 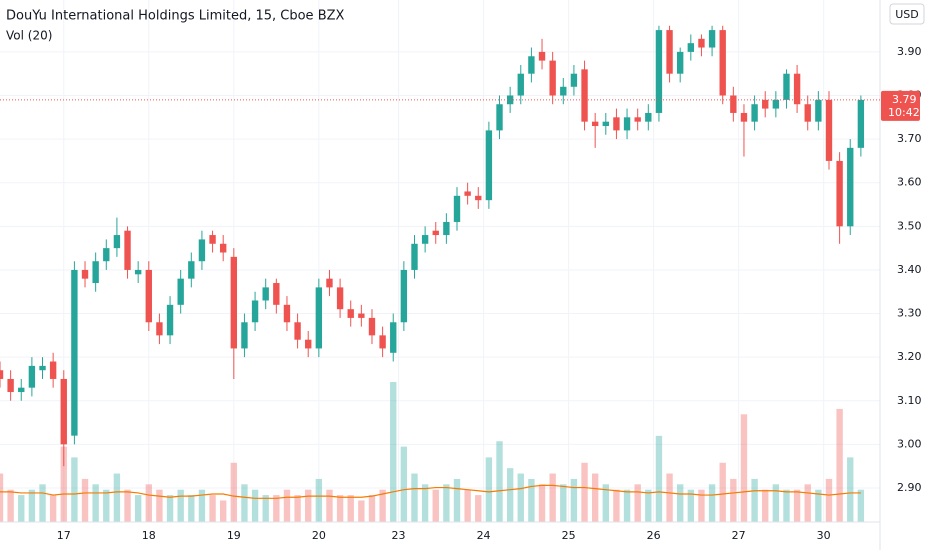 What do you see at coordinates (909, 182) in the screenshot?
I see `y-tick-label: 3.60` at bounding box center [909, 182].